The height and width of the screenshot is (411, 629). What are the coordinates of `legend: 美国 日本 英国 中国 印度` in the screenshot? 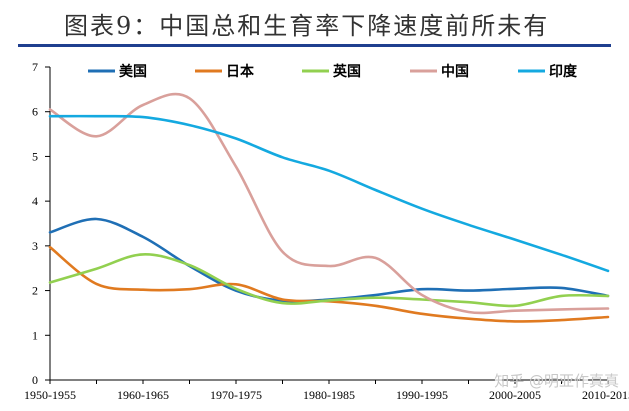 It's located at (333, 71).